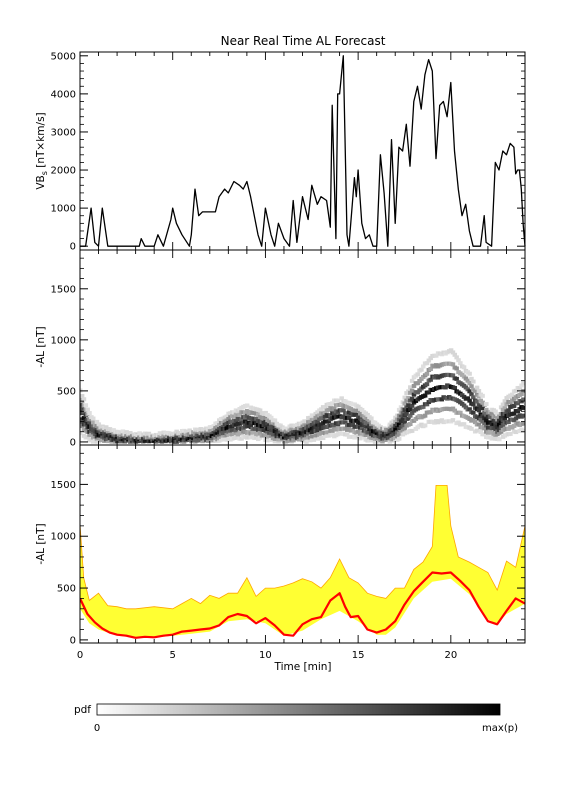  I want to click on x-tick-label: 15, so click(358, 655).